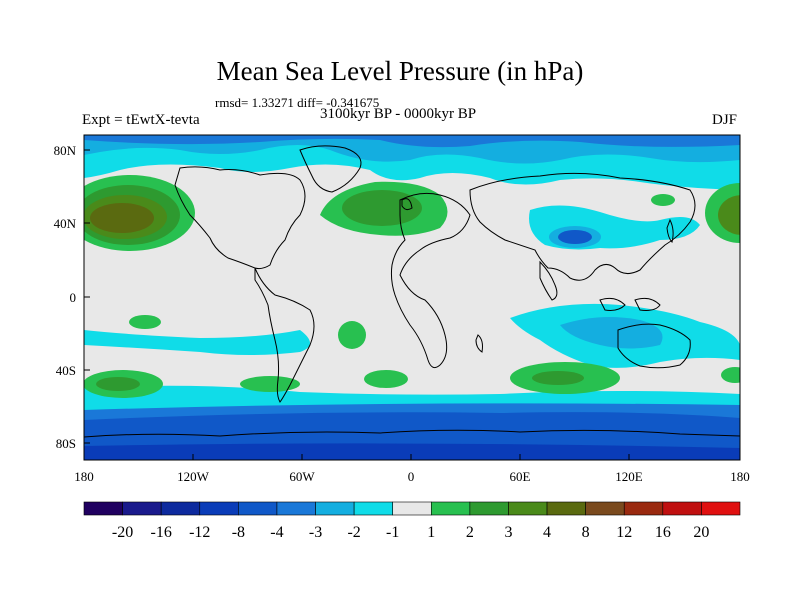  Describe the element at coordinates (66, 370) in the screenshot. I see `lat-label-40s: 40S` at that location.